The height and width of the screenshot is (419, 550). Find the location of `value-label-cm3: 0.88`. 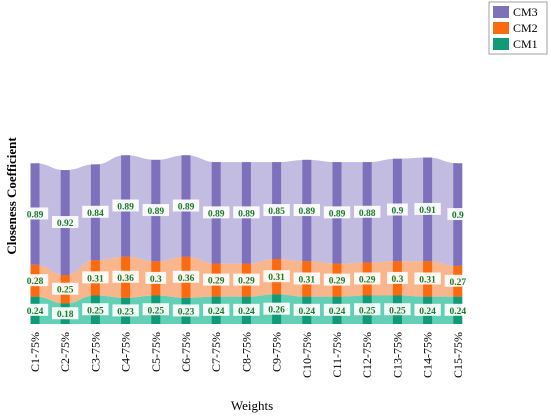

value-label-cm3: 0.88 is located at coordinates (367, 214).